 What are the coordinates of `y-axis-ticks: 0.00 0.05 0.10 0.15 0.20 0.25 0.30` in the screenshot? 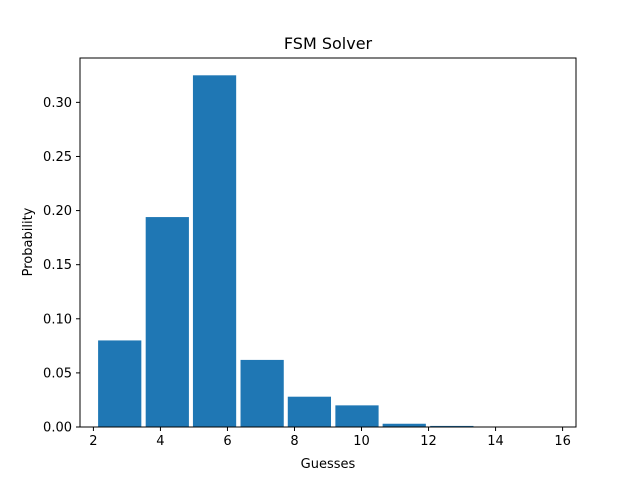 It's located at (61, 266).